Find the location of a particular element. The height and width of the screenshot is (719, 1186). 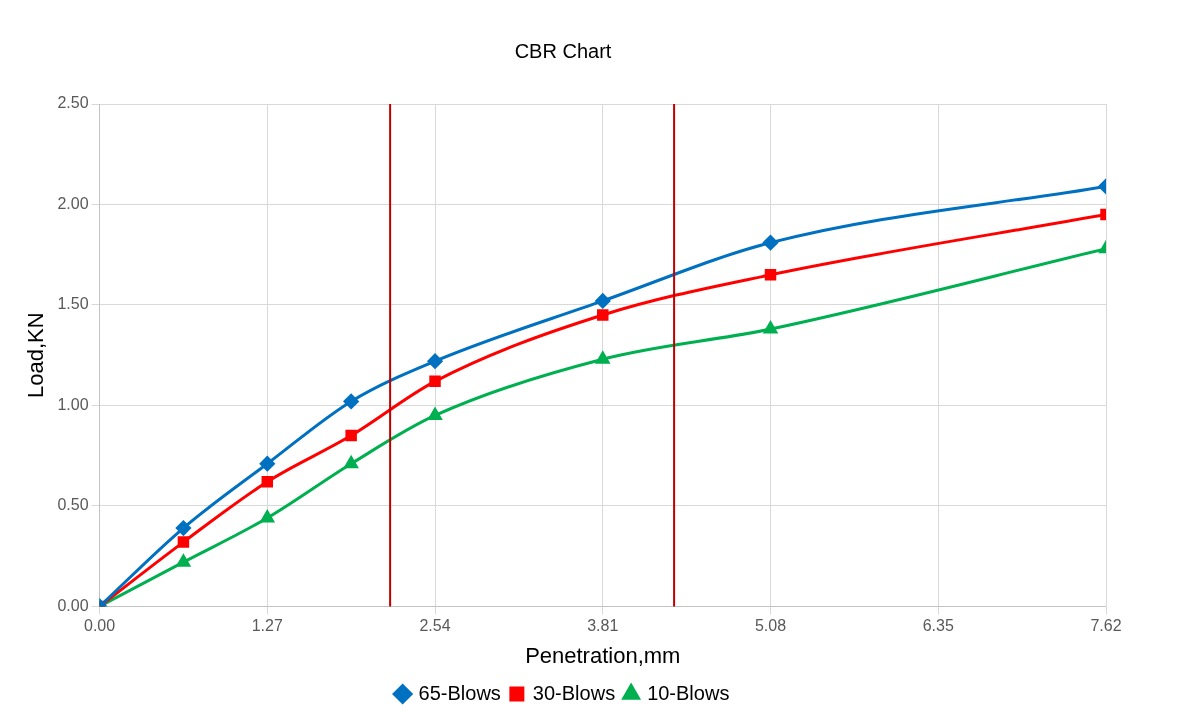

x-tick-label: 1.27 is located at coordinates (267, 626).